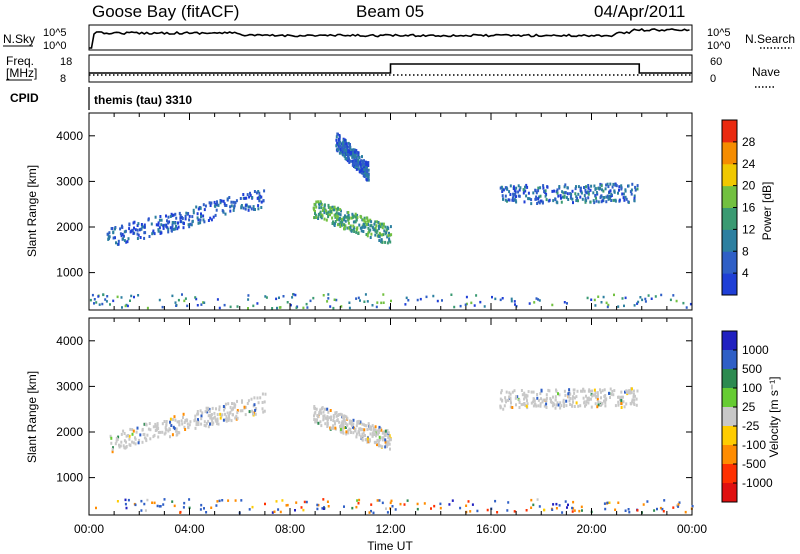 The height and width of the screenshot is (554, 800). What do you see at coordinates (20, 61) in the screenshot?
I see `freq-label: Freq.` at bounding box center [20, 61].